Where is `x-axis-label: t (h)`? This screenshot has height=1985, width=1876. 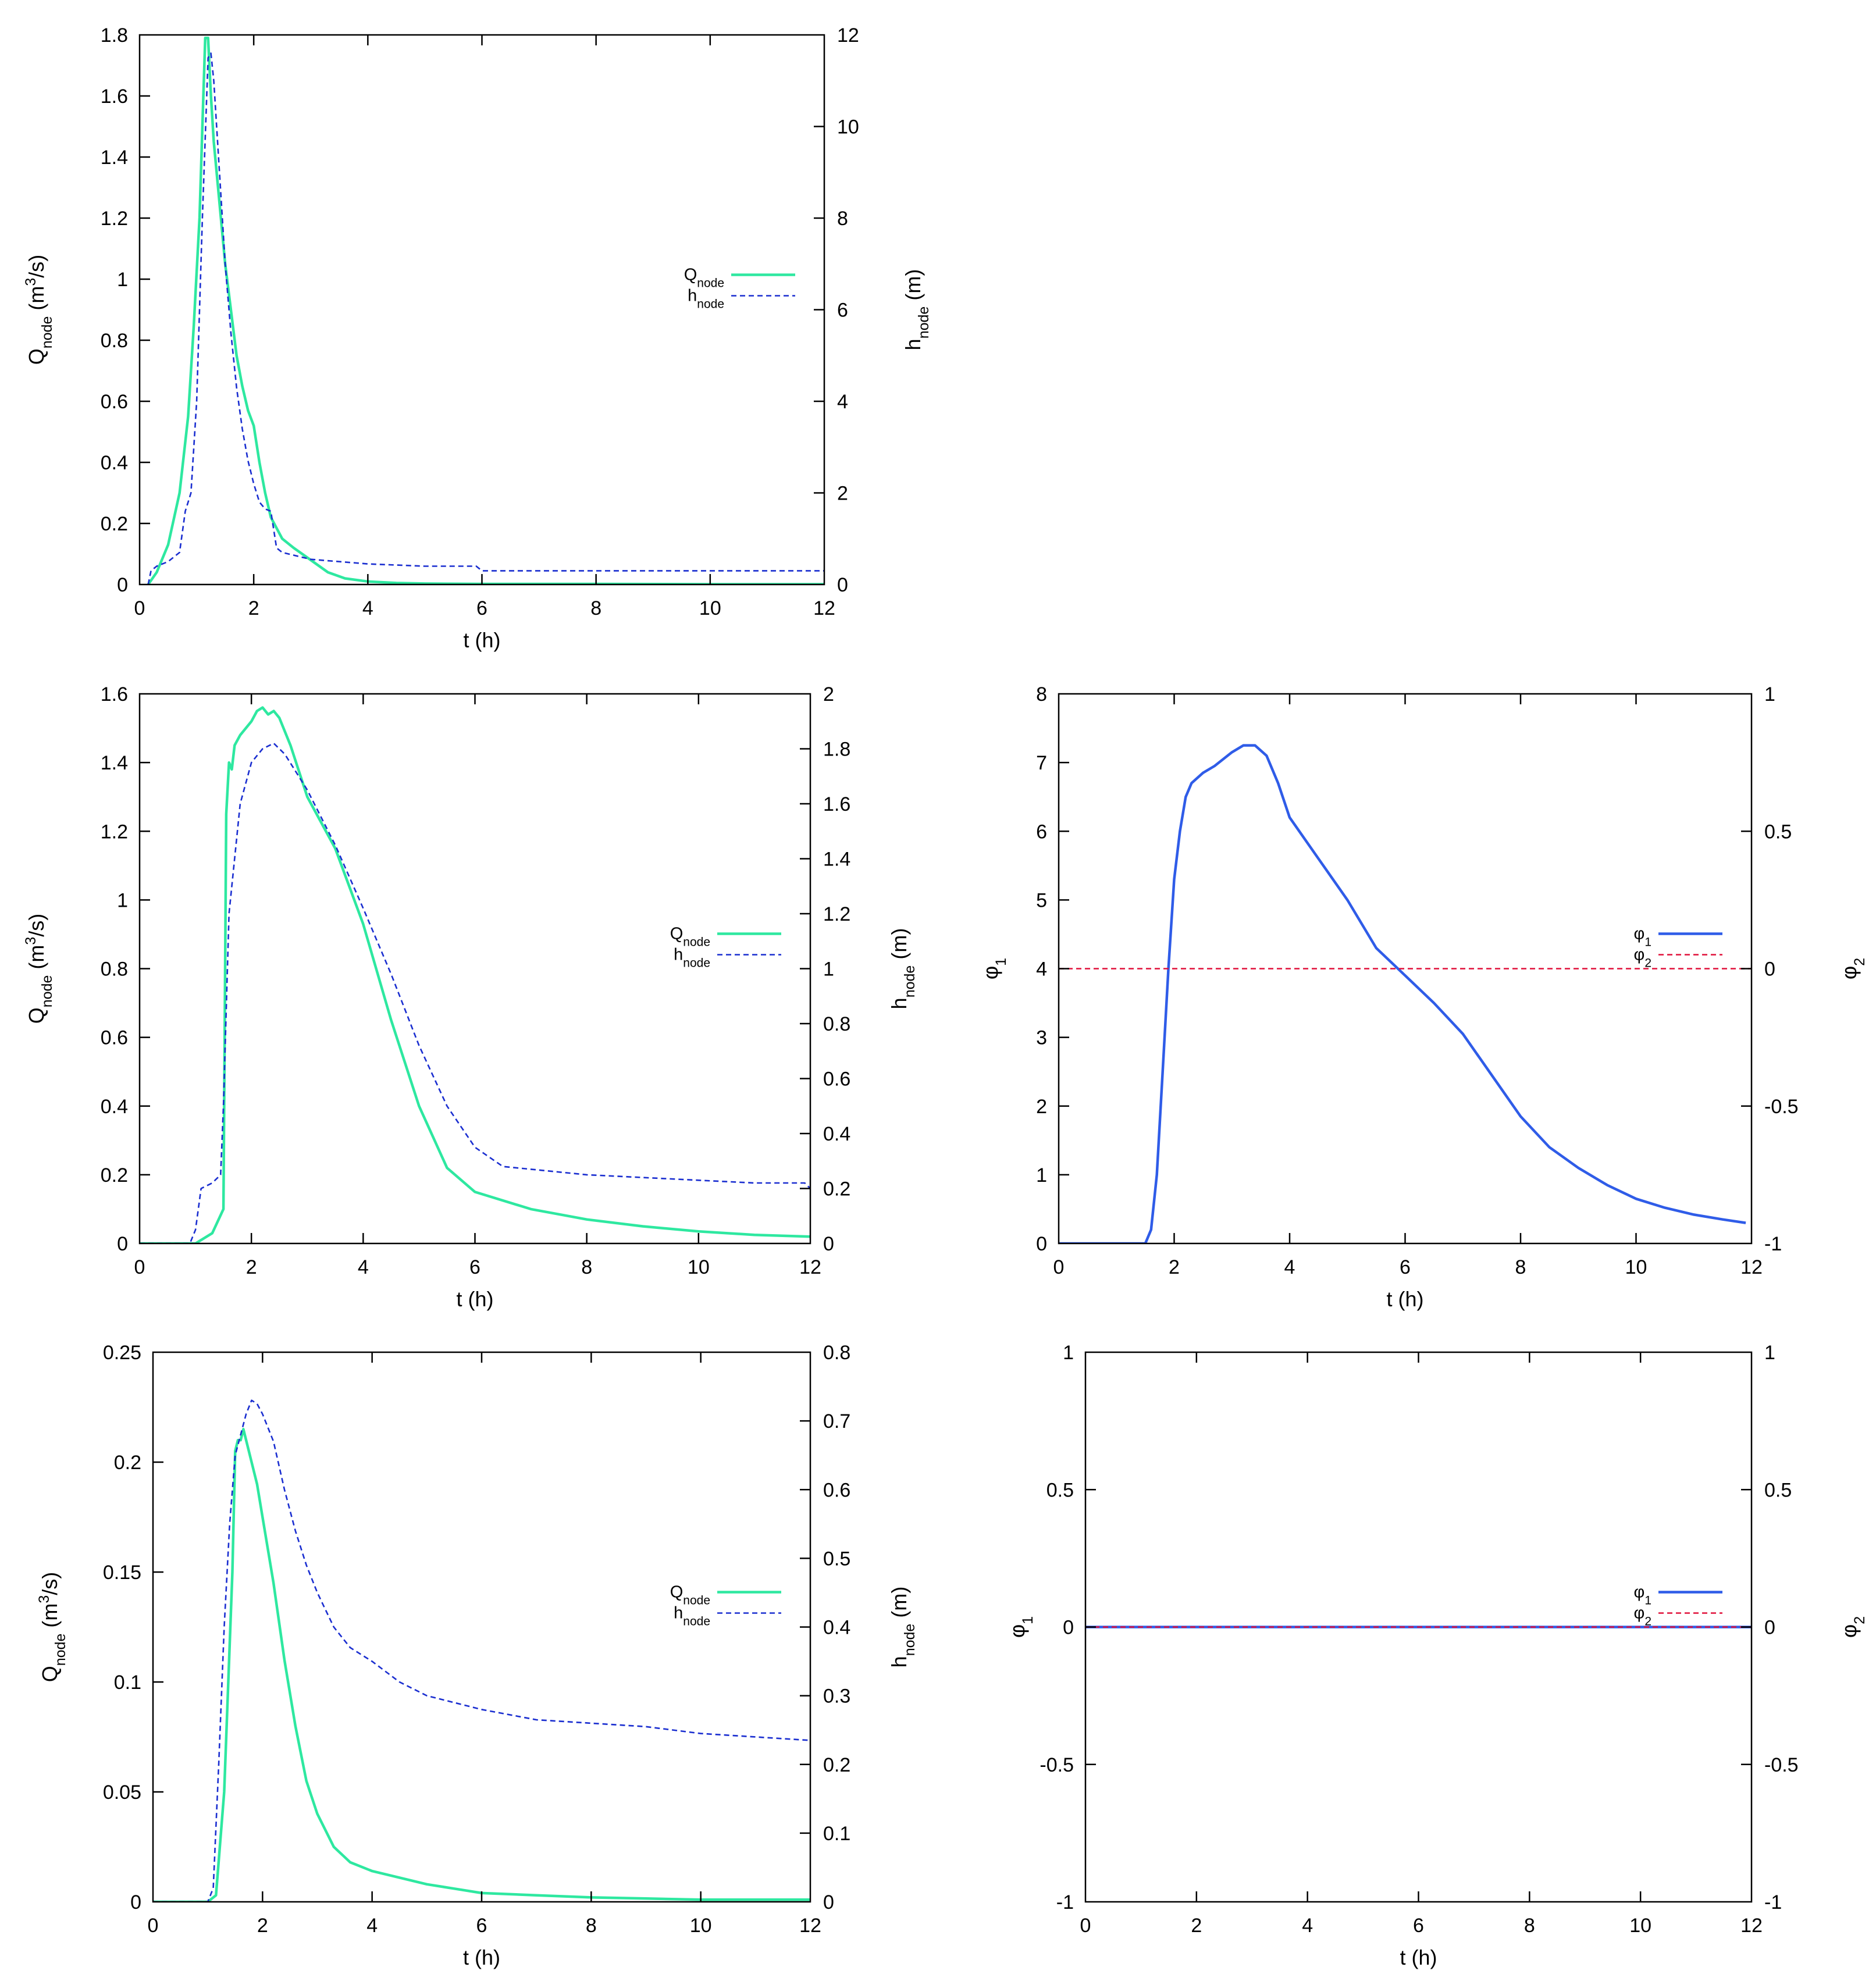 x-axis-label: t (h) is located at coordinates (482, 640).